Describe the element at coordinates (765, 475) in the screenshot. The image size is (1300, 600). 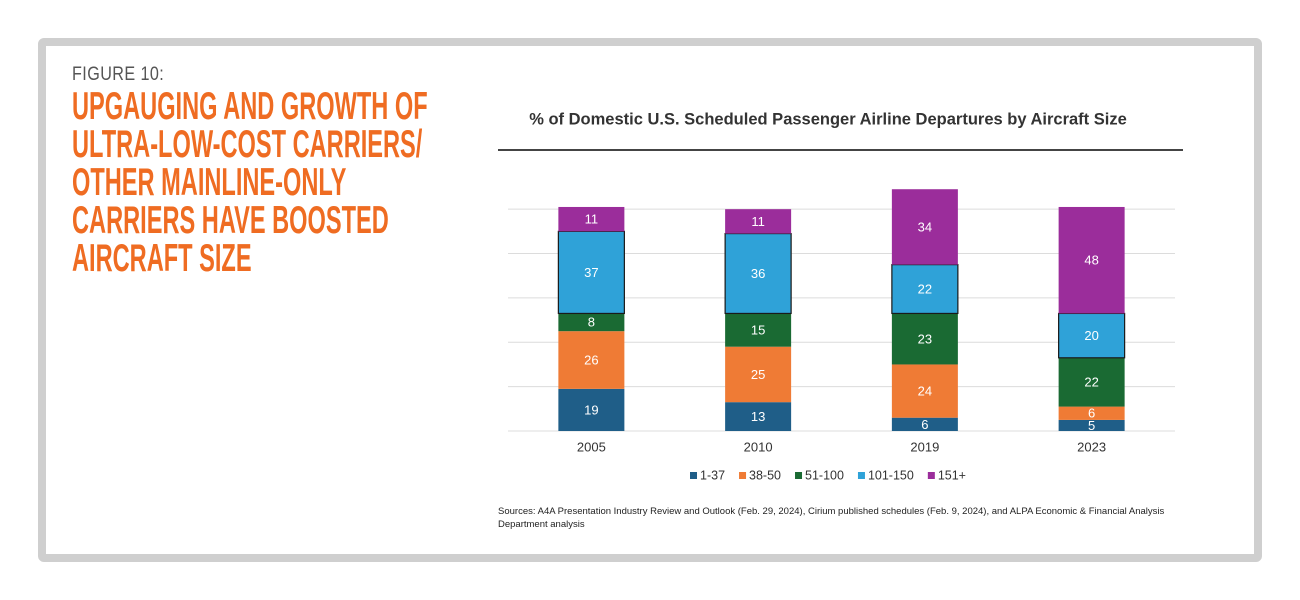
I see `legend-label: 38-50` at that location.